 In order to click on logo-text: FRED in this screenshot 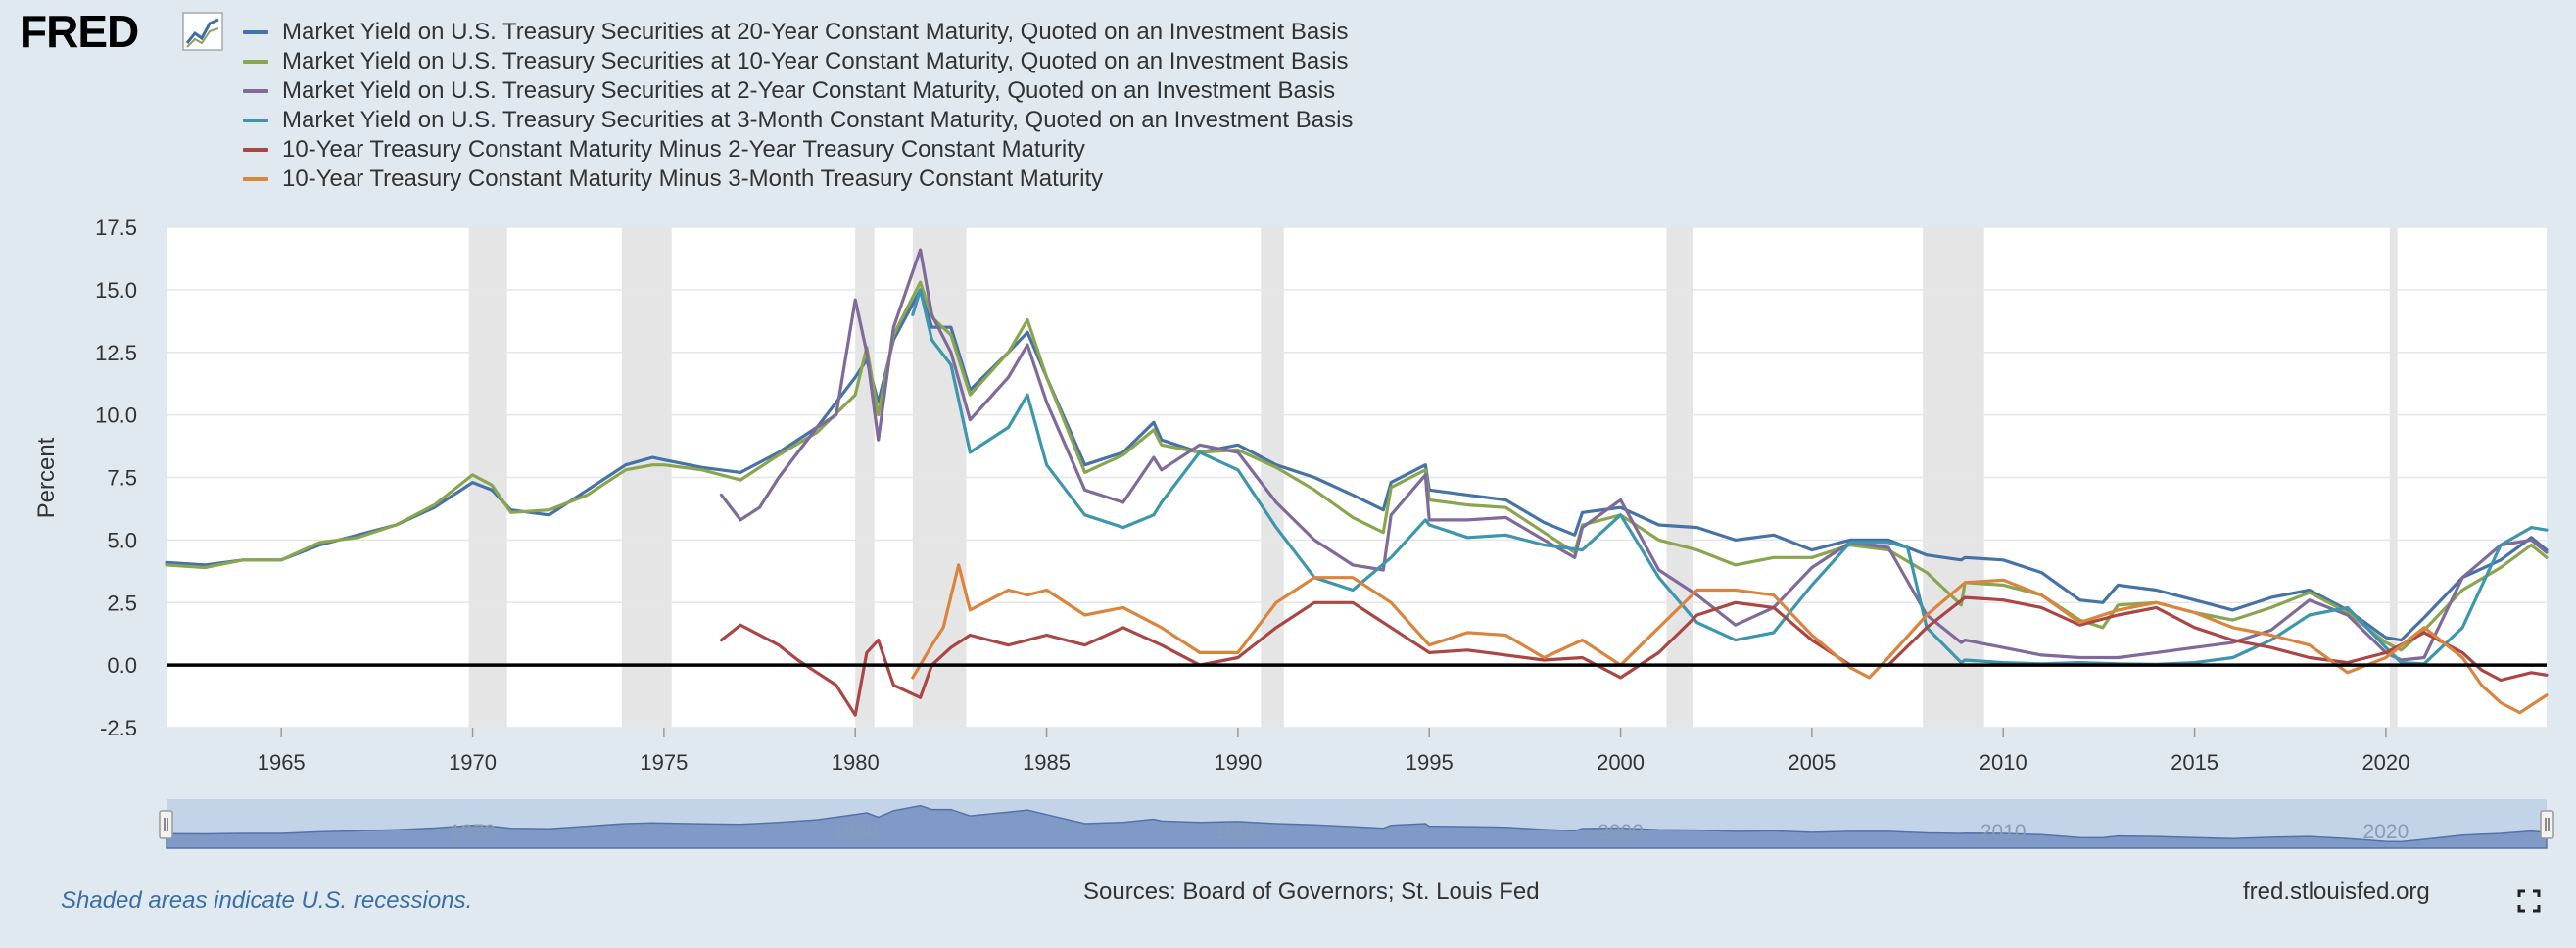, I will do `click(79, 31)`.